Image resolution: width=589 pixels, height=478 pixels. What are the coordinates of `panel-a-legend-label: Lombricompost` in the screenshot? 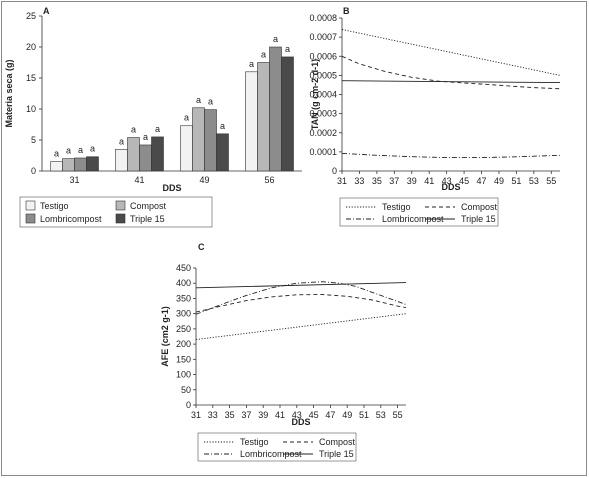 It's located at (71, 219).